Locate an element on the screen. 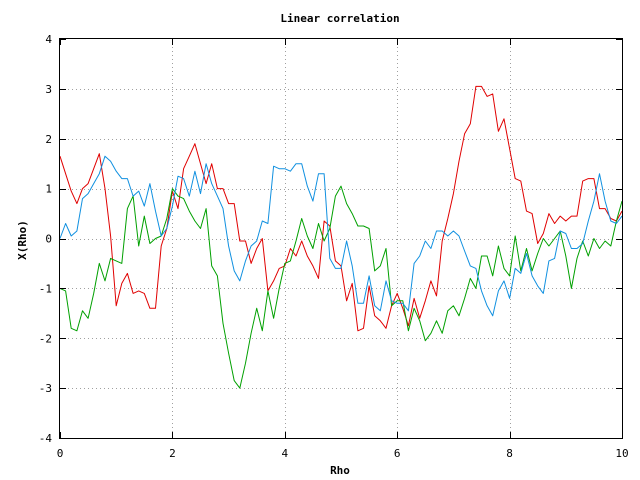 The height and width of the screenshot is (480, 640). y-tick-label: -1 is located at coordinates (45, 288).